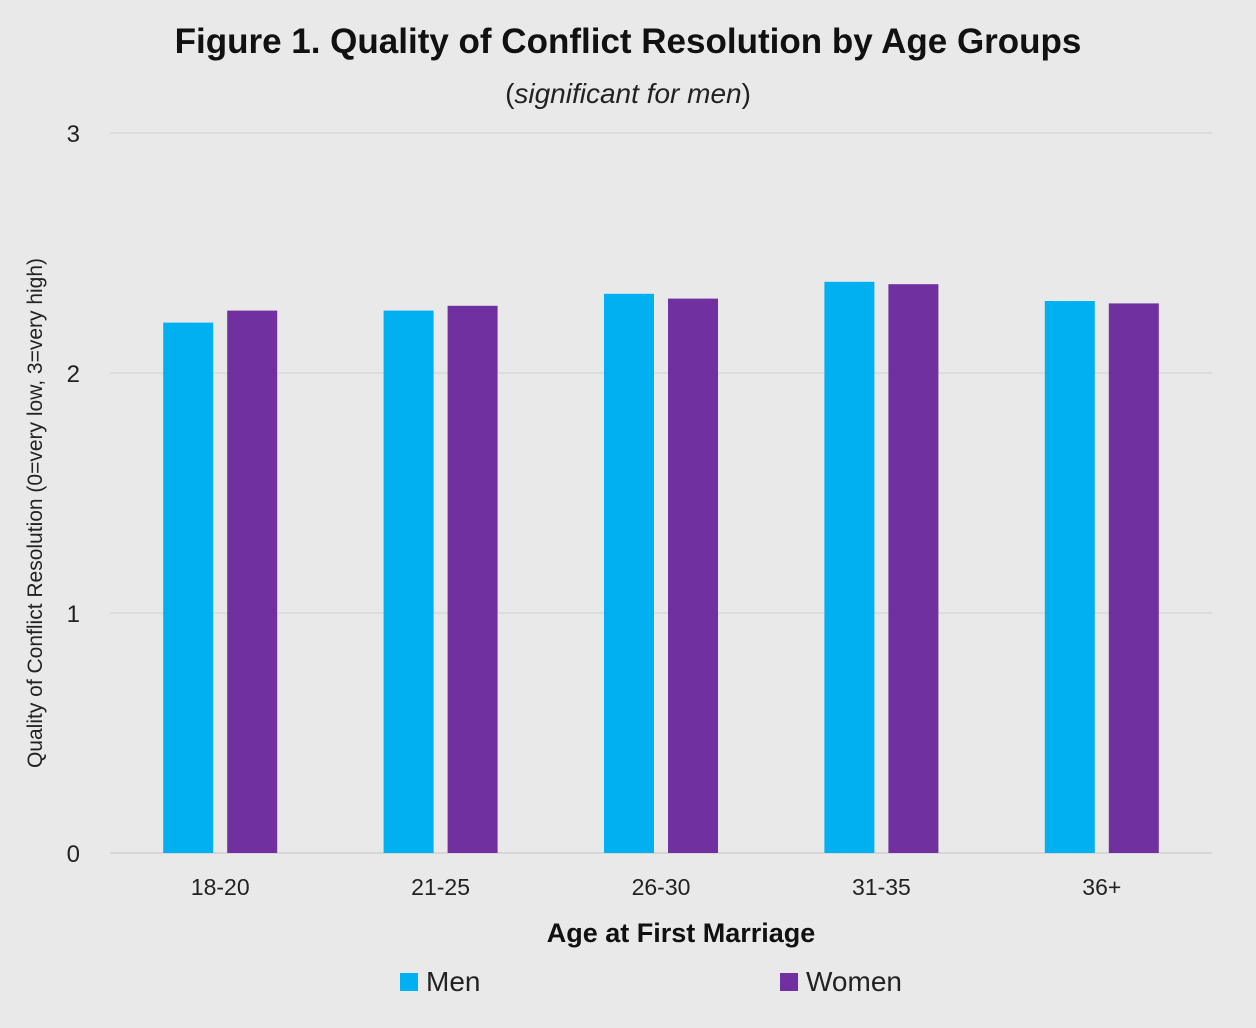 The image size is (1256, 1028). What do you see at coordinates (453, 981) in the screenshot?
I see `legend-label-men: Men` at bounding box center [453, 981].